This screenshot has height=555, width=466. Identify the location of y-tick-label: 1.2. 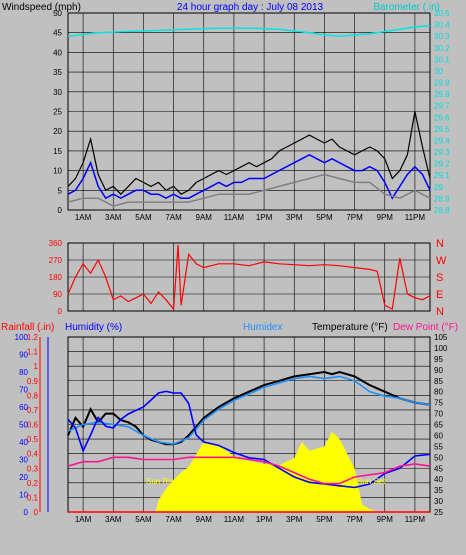
(33, 337).